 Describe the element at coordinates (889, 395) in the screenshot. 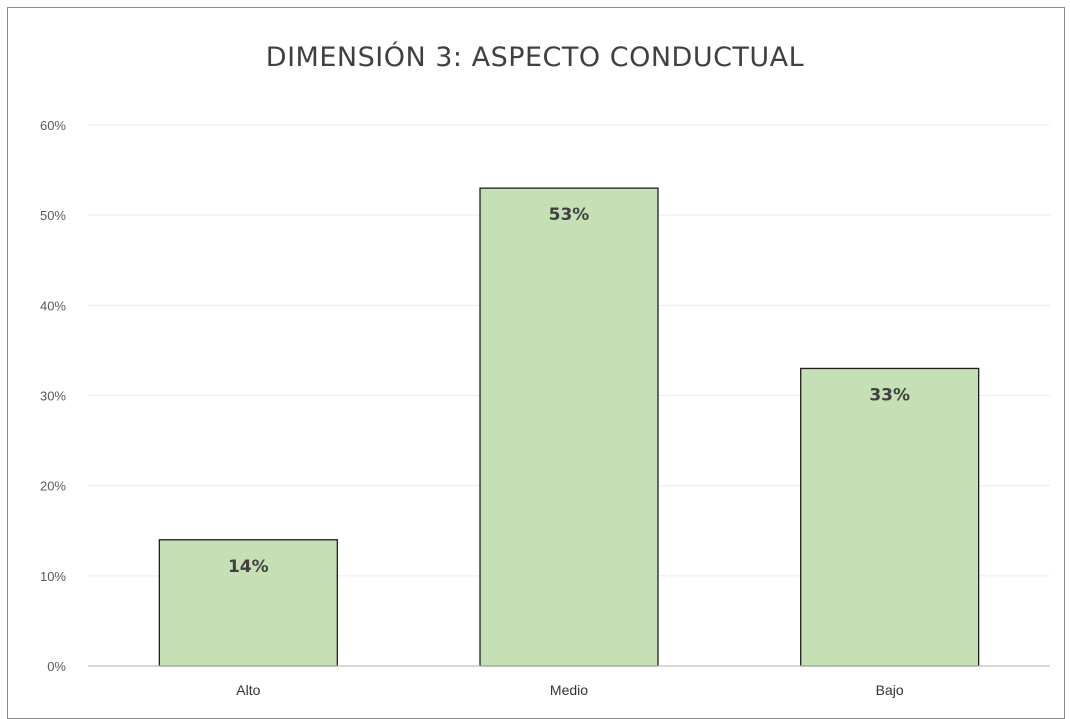

I see `data-label: 33%` at that location.